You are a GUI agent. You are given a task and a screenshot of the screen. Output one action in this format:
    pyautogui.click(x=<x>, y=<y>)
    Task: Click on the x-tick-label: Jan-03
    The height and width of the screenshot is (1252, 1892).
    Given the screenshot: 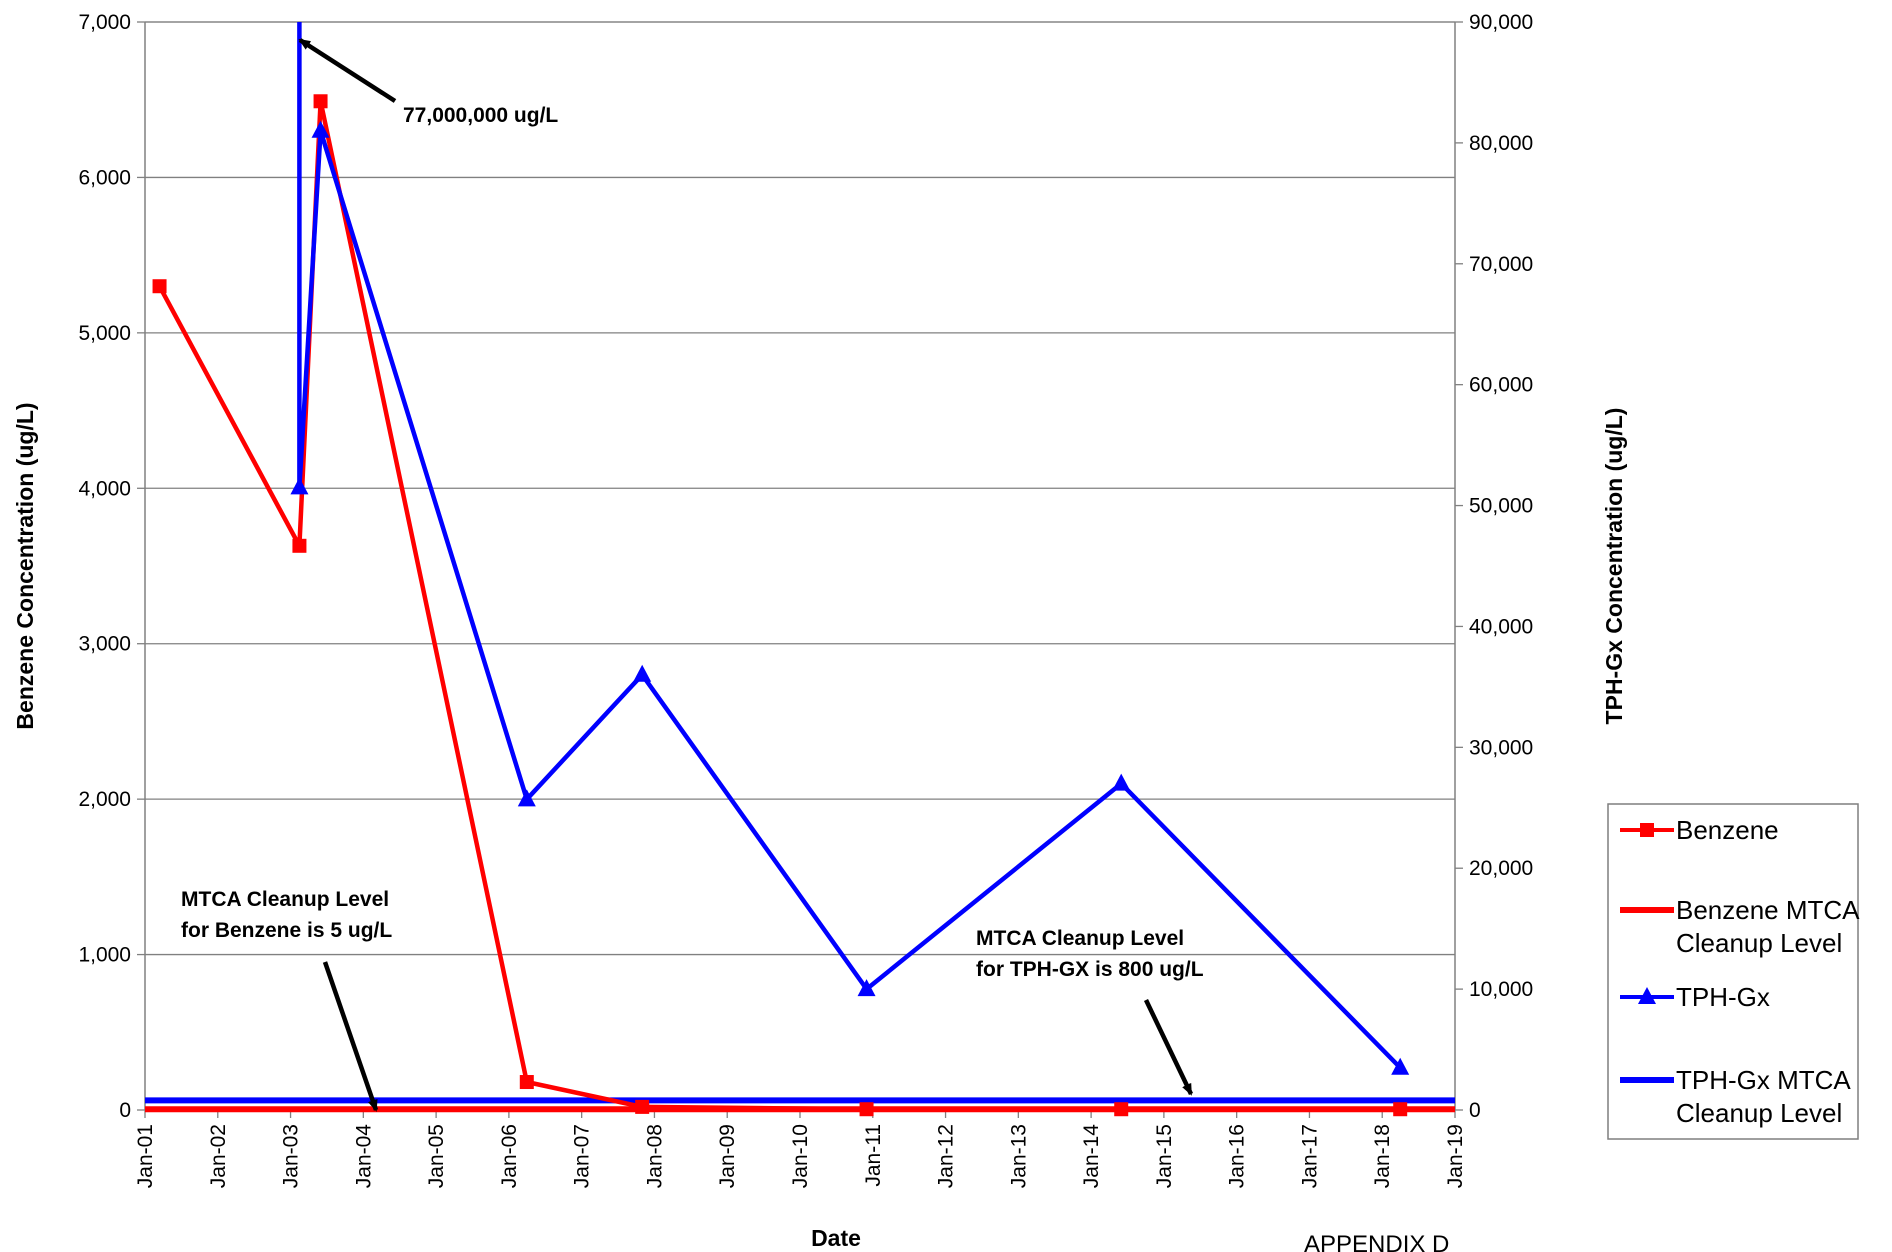 What is the action you would take?
    pyautogui.click(x=291, y=1156)
    